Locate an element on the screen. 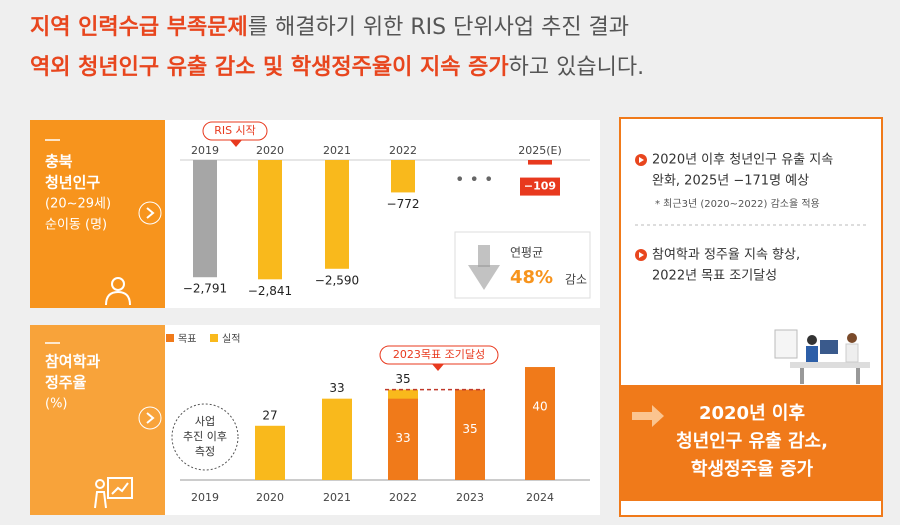 The image size is (900, 525). value-label: −2,791 is located at coordinates (205, 289).